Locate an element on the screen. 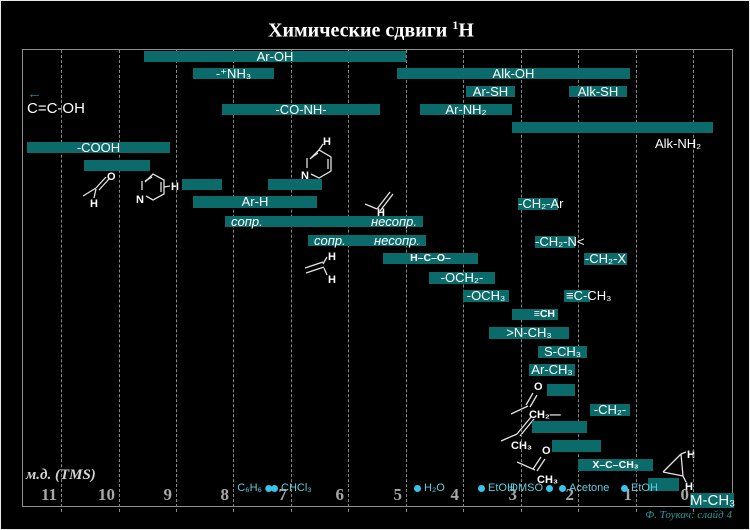  solvent-label: C₆H₆ is located at coordinates (249, 488).